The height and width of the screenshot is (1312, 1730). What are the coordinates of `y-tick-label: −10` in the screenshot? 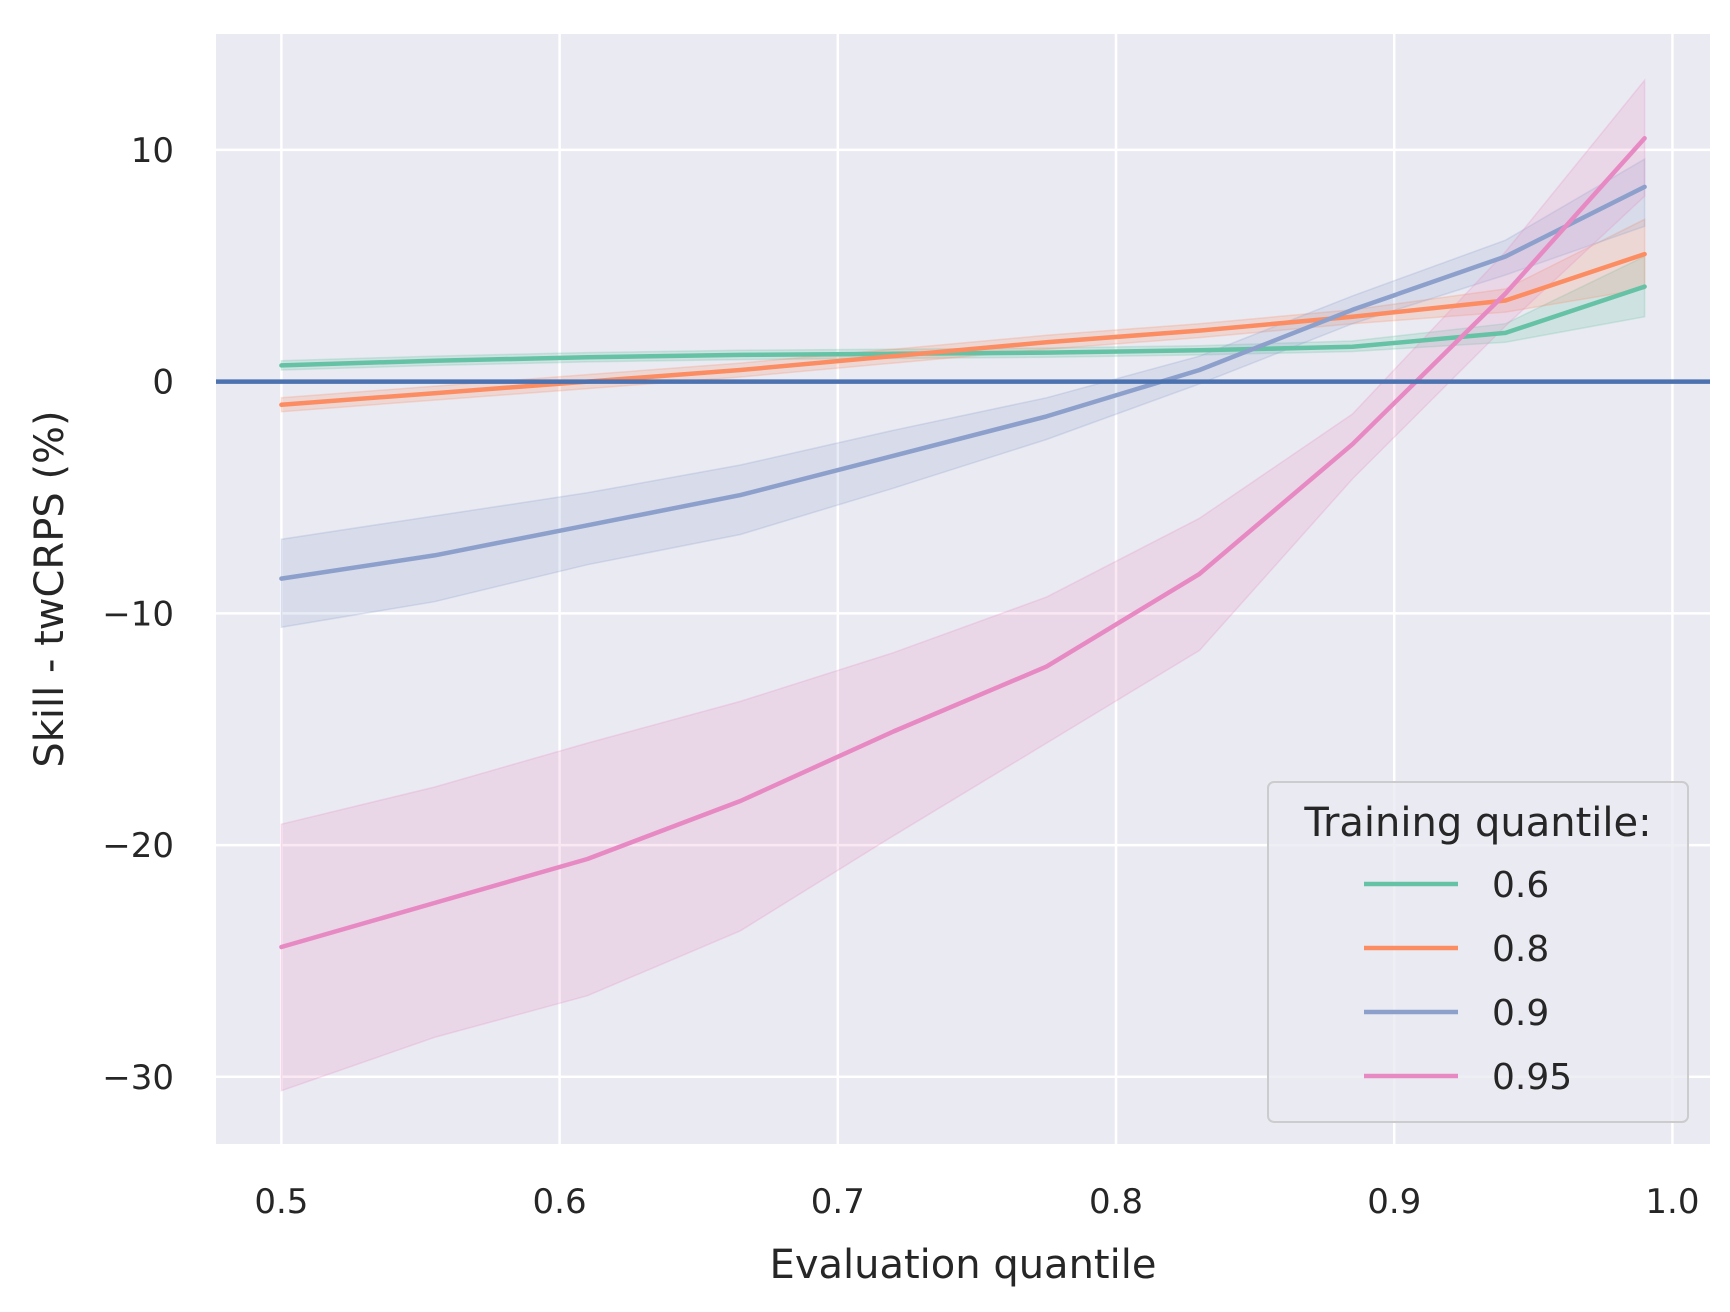 It's located at (138, 614).